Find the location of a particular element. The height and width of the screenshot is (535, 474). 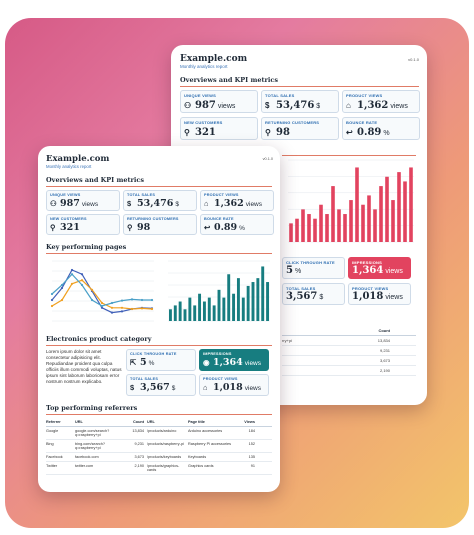

metric-label: PRODUCT VIEWS is located at coordinates (370, 288).